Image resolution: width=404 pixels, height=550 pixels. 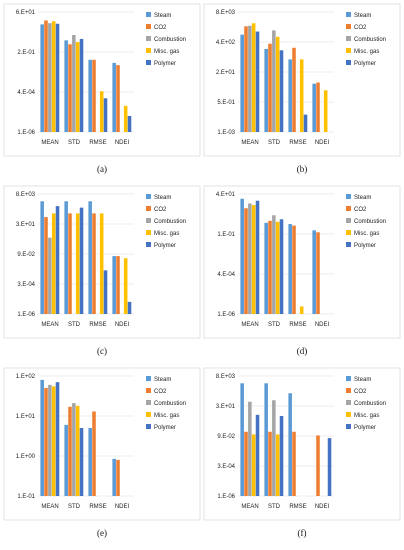 I want to click on y-tick-label: 4.E+01, so click(x=226, y=195).